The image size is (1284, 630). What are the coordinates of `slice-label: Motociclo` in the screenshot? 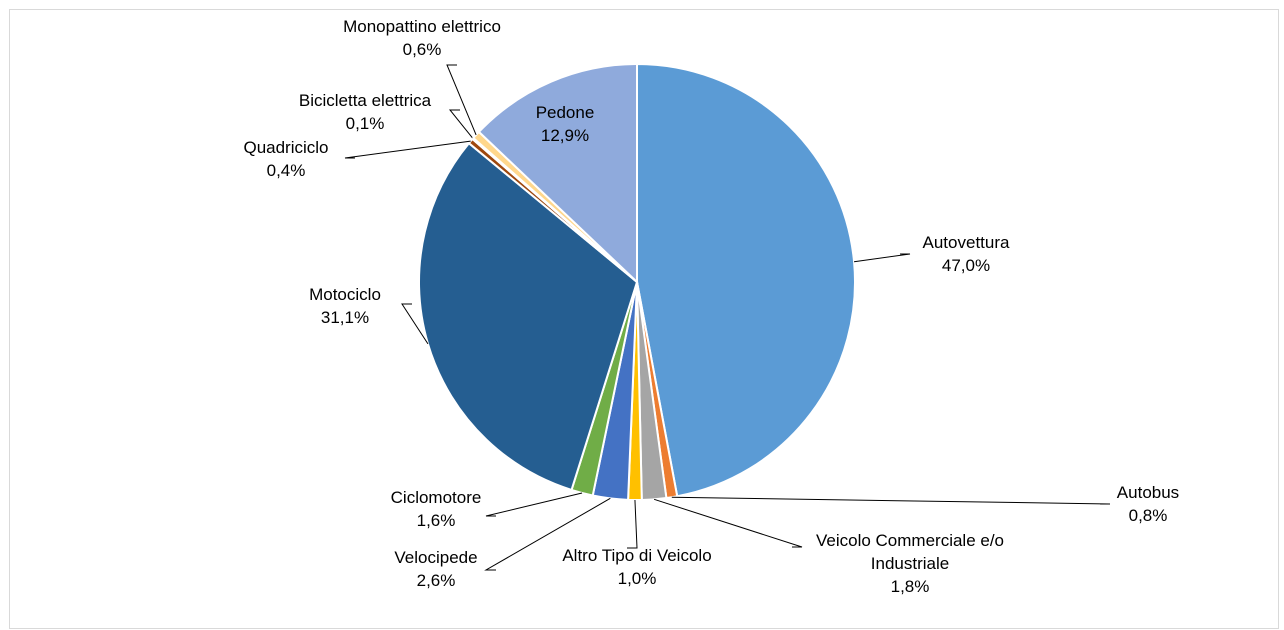 It's located at (345, 294).